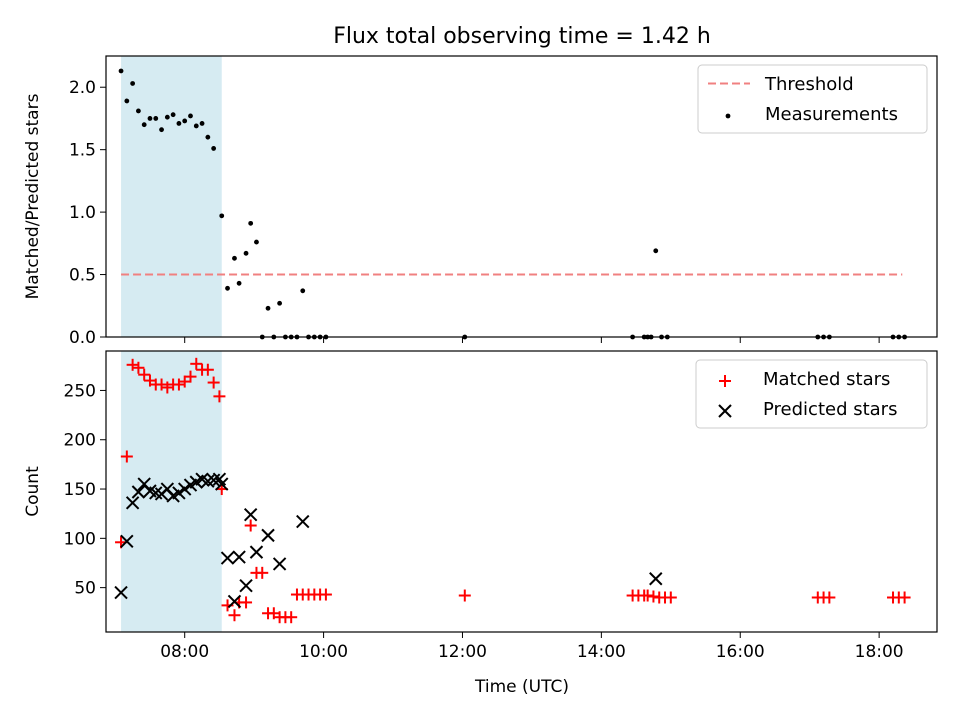 The height and width of the screenshot is (720, 960). Describe the element at coordinates (830, 409) in the screenshot. I see `legend-predicted-label: Predicted stars` at that location.